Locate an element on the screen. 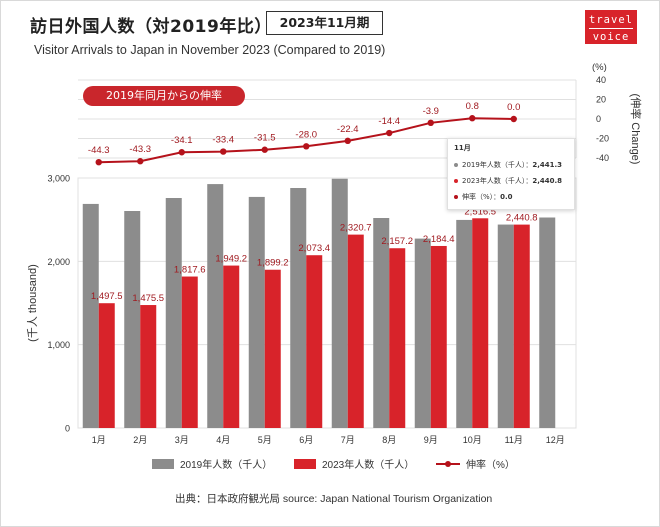 The height and width of the screenshot is (527, 660). tooltip-dot-2023 is located at coordinates (456, 181).